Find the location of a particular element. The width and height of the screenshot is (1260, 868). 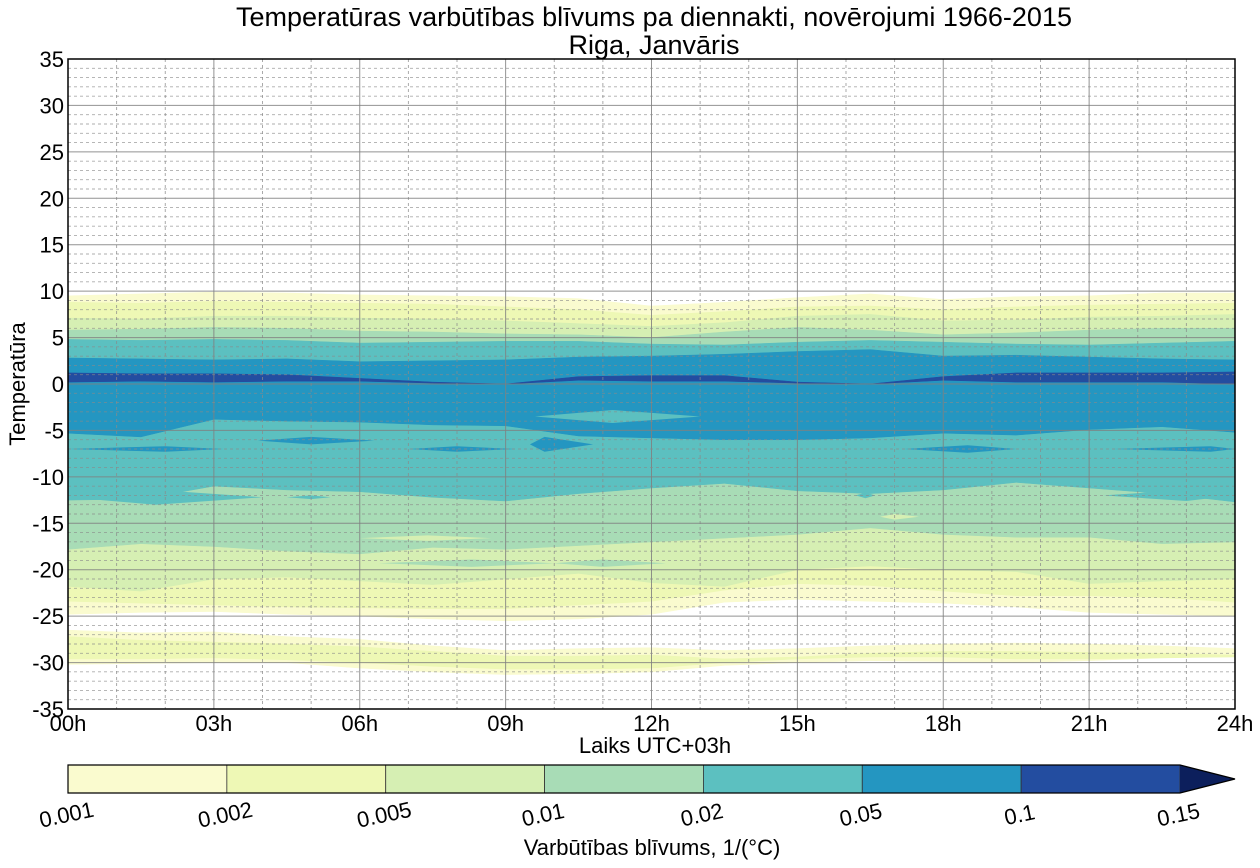

x-tick-label: 21h is located at coordinates (1089, 723).